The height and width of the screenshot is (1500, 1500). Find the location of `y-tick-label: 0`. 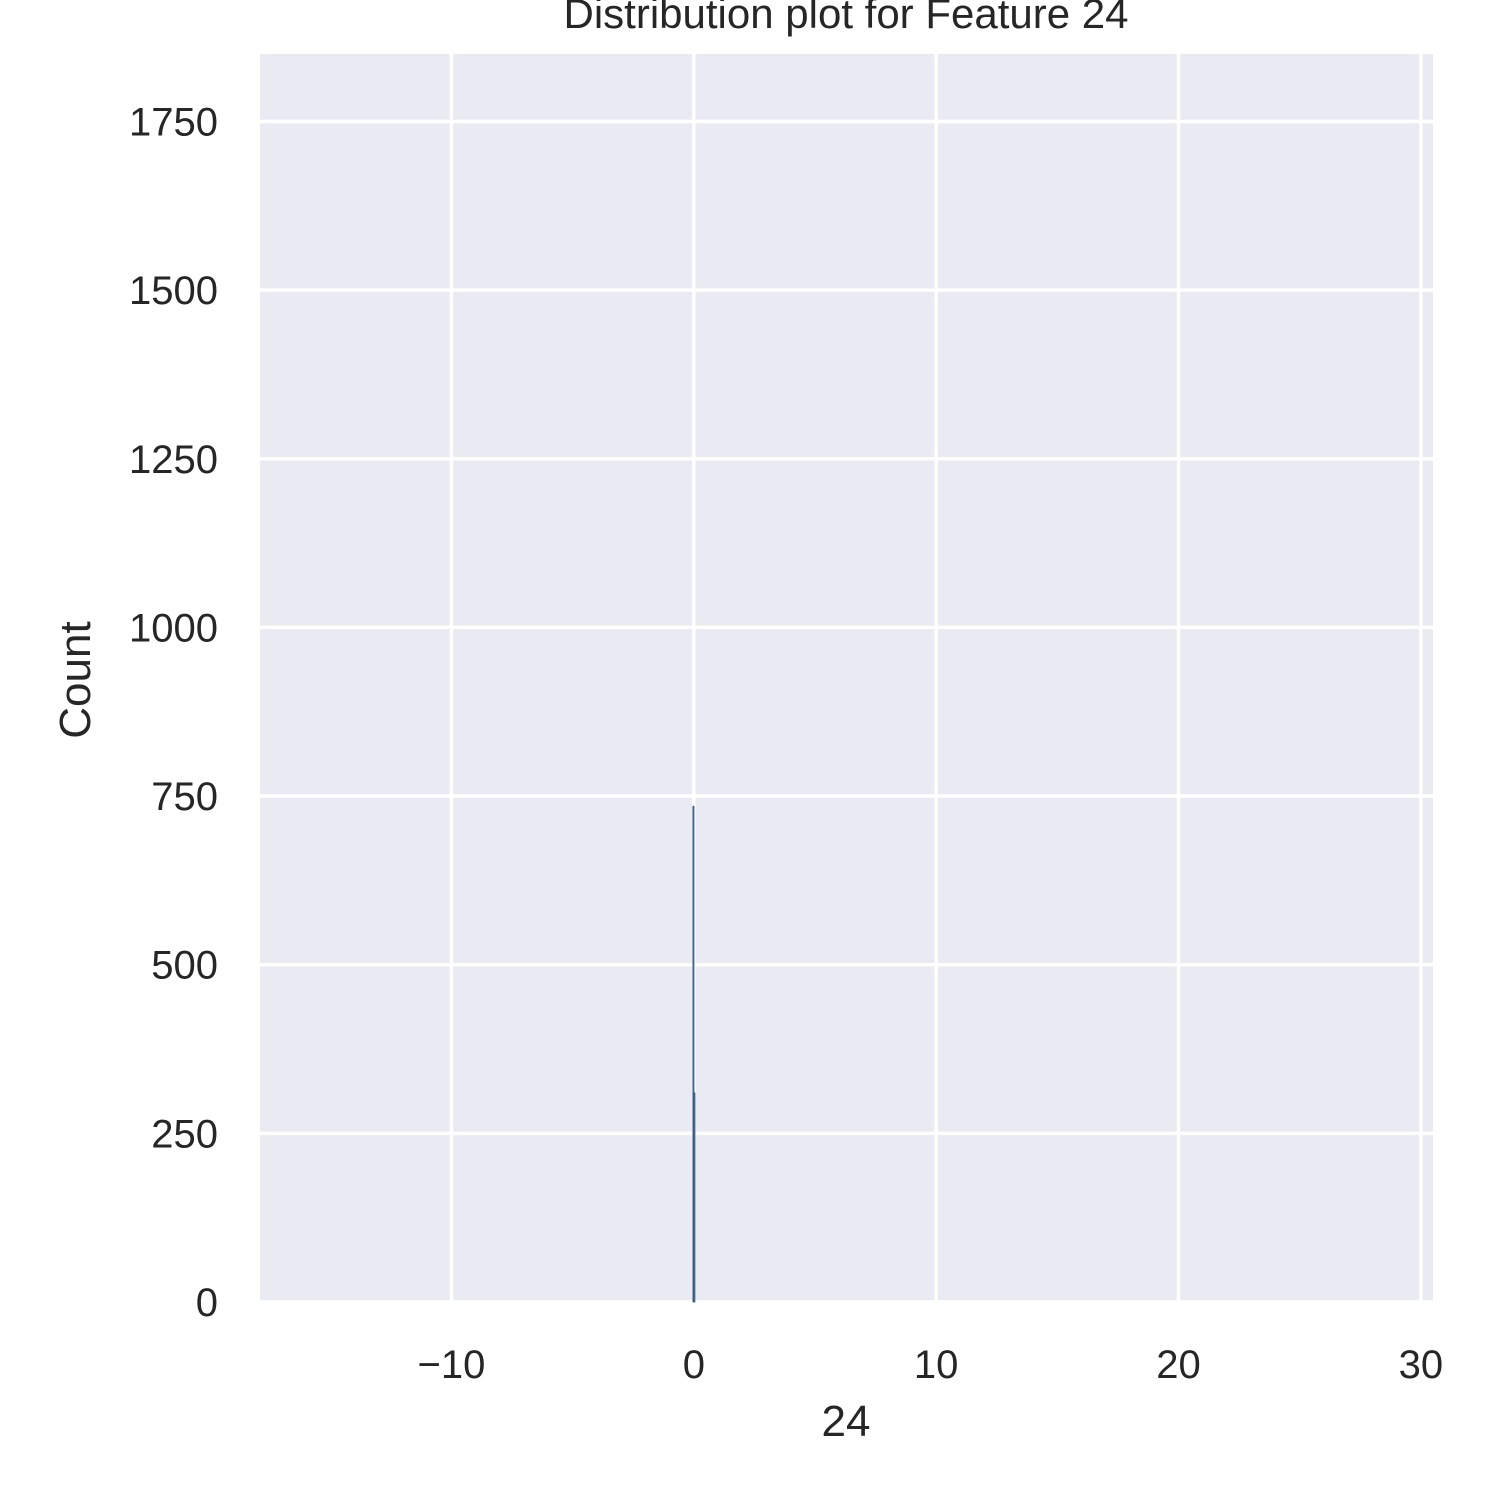

y-tick-label: 0 is located at coordinates (207, 1303).